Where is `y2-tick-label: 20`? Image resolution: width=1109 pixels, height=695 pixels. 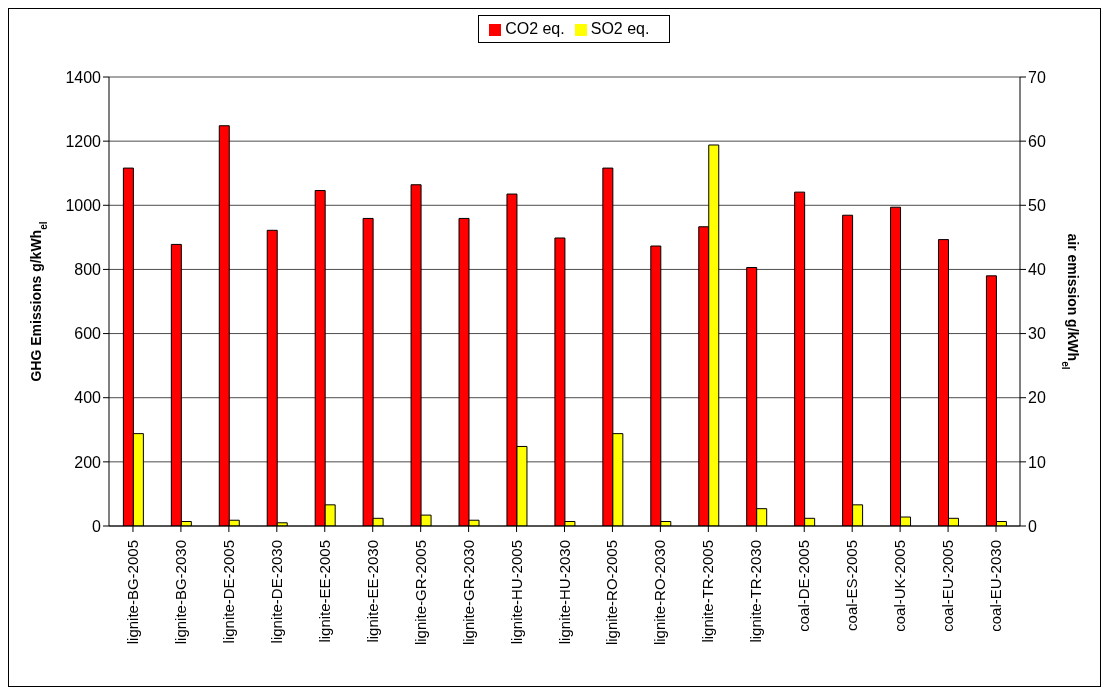 y2-tick-label: 20 is located at coordinates (1037, 398).